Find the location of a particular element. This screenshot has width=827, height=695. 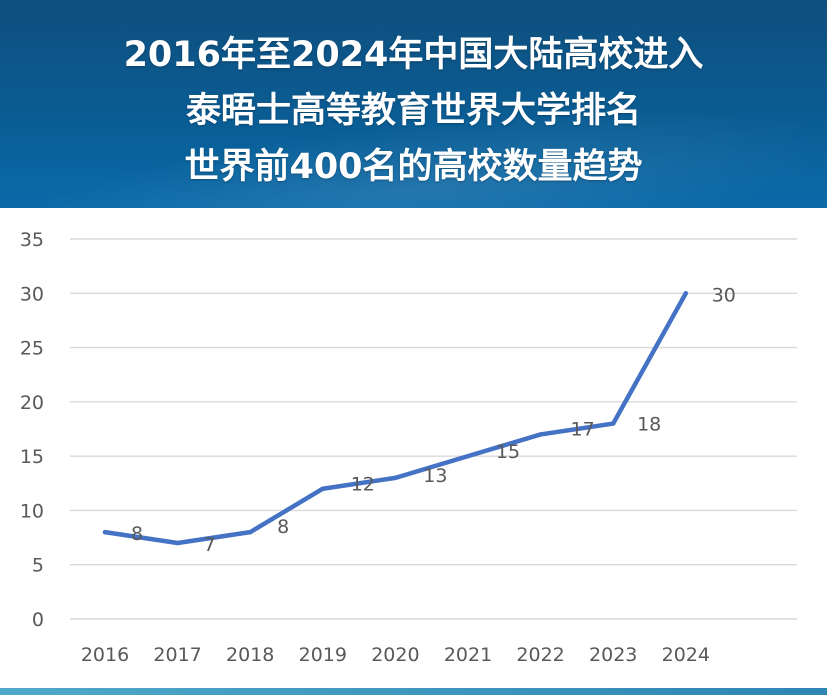

y-tick-label: 35 is located at coordinates (32, 240).